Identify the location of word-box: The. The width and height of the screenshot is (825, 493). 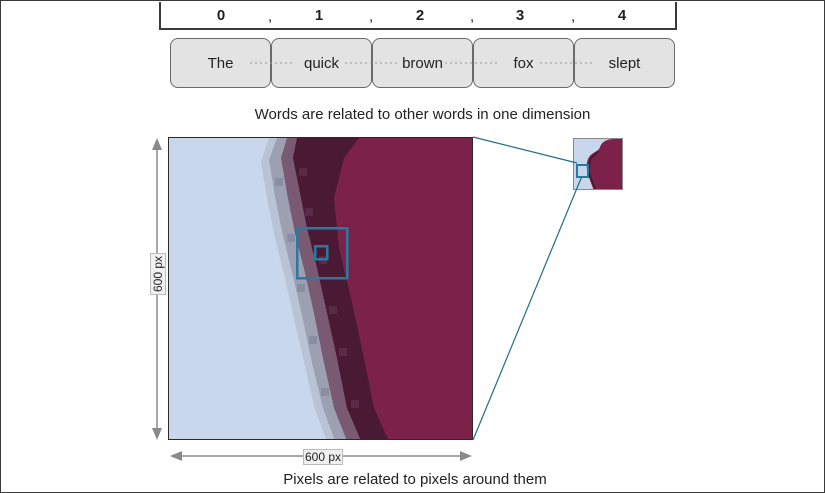
(220, 63).